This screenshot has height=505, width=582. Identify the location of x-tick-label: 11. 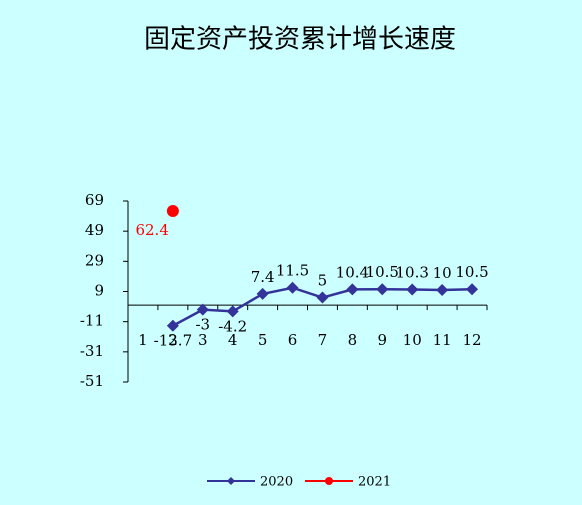
(442, 340).